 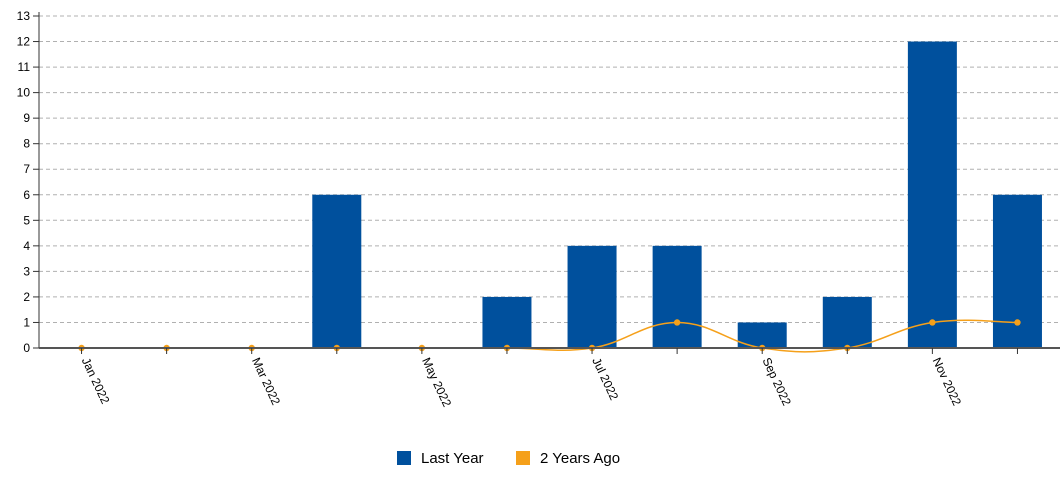 I want to click on y-tick-label: 2, so click(x=26, y=297).